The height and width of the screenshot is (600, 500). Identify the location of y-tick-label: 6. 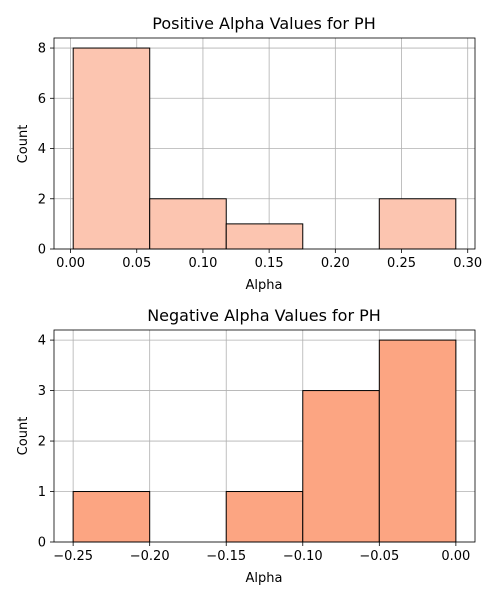
(42, 99).